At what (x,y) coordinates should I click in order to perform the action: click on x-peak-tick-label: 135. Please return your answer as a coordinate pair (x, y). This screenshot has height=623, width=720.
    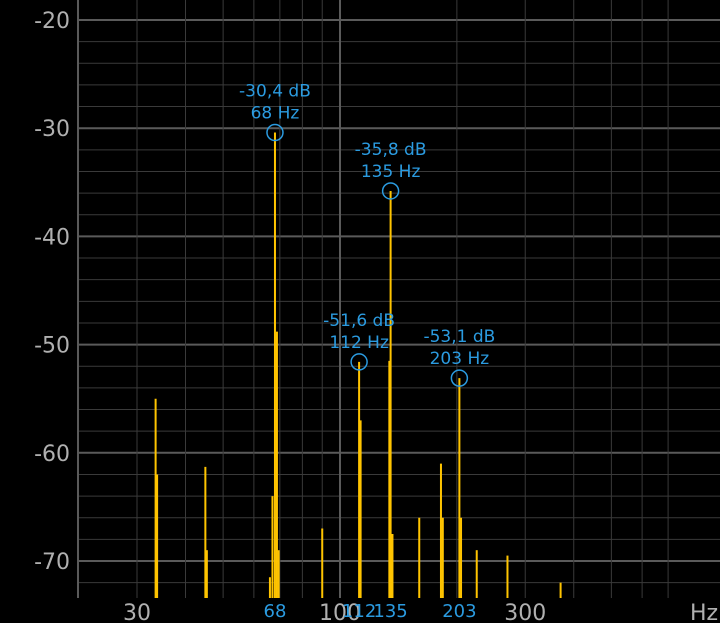
    Looking at the image, I should click on (390, 611).